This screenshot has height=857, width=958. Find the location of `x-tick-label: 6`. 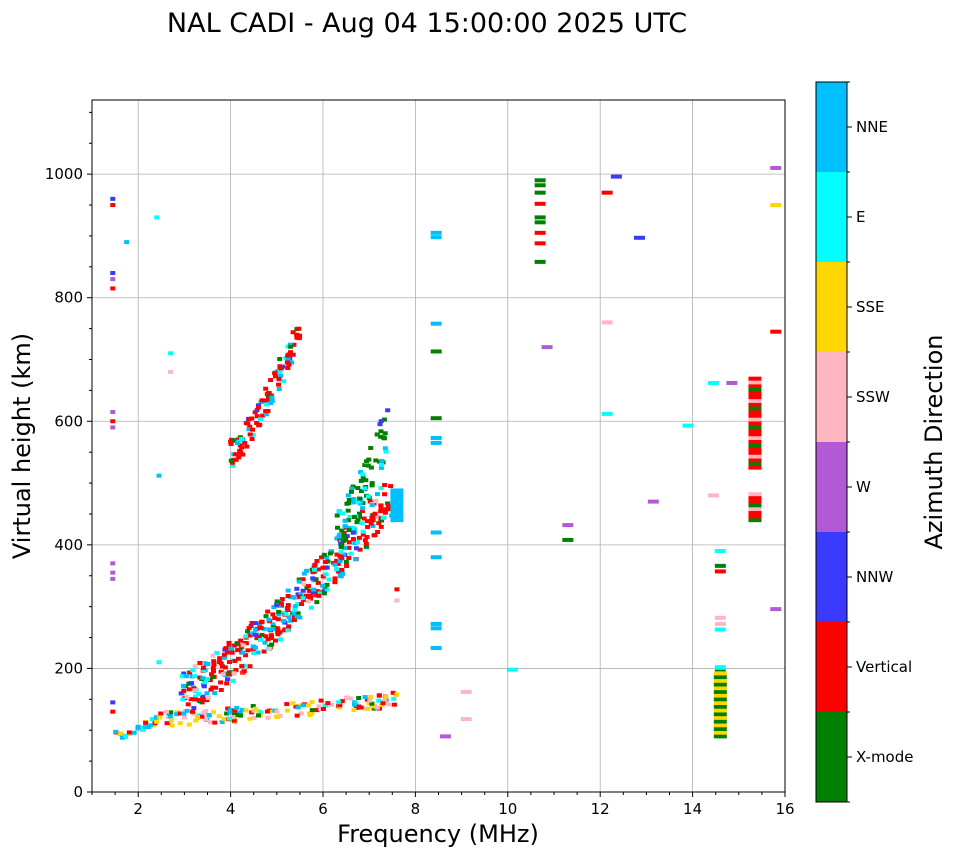

x-tick-label: 6 is located at coordinates (323, 809).